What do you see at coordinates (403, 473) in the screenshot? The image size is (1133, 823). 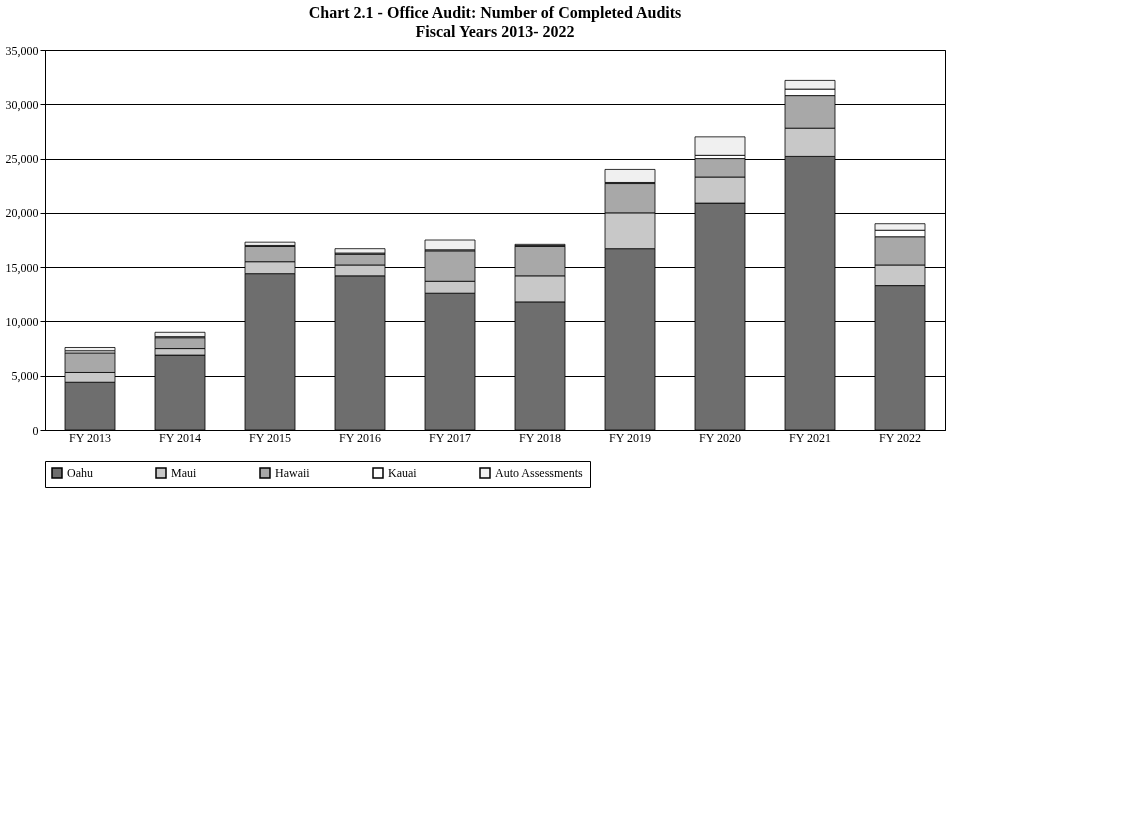 I see `legend-label: Kauai` at bounding box center [403, 473].